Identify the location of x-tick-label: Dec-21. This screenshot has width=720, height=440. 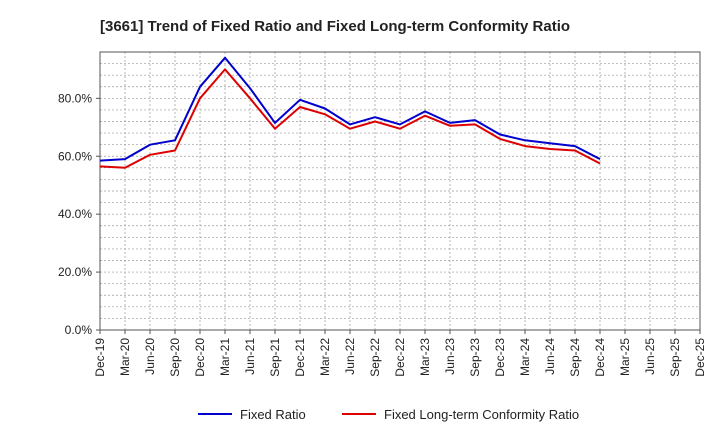
(300, 357).